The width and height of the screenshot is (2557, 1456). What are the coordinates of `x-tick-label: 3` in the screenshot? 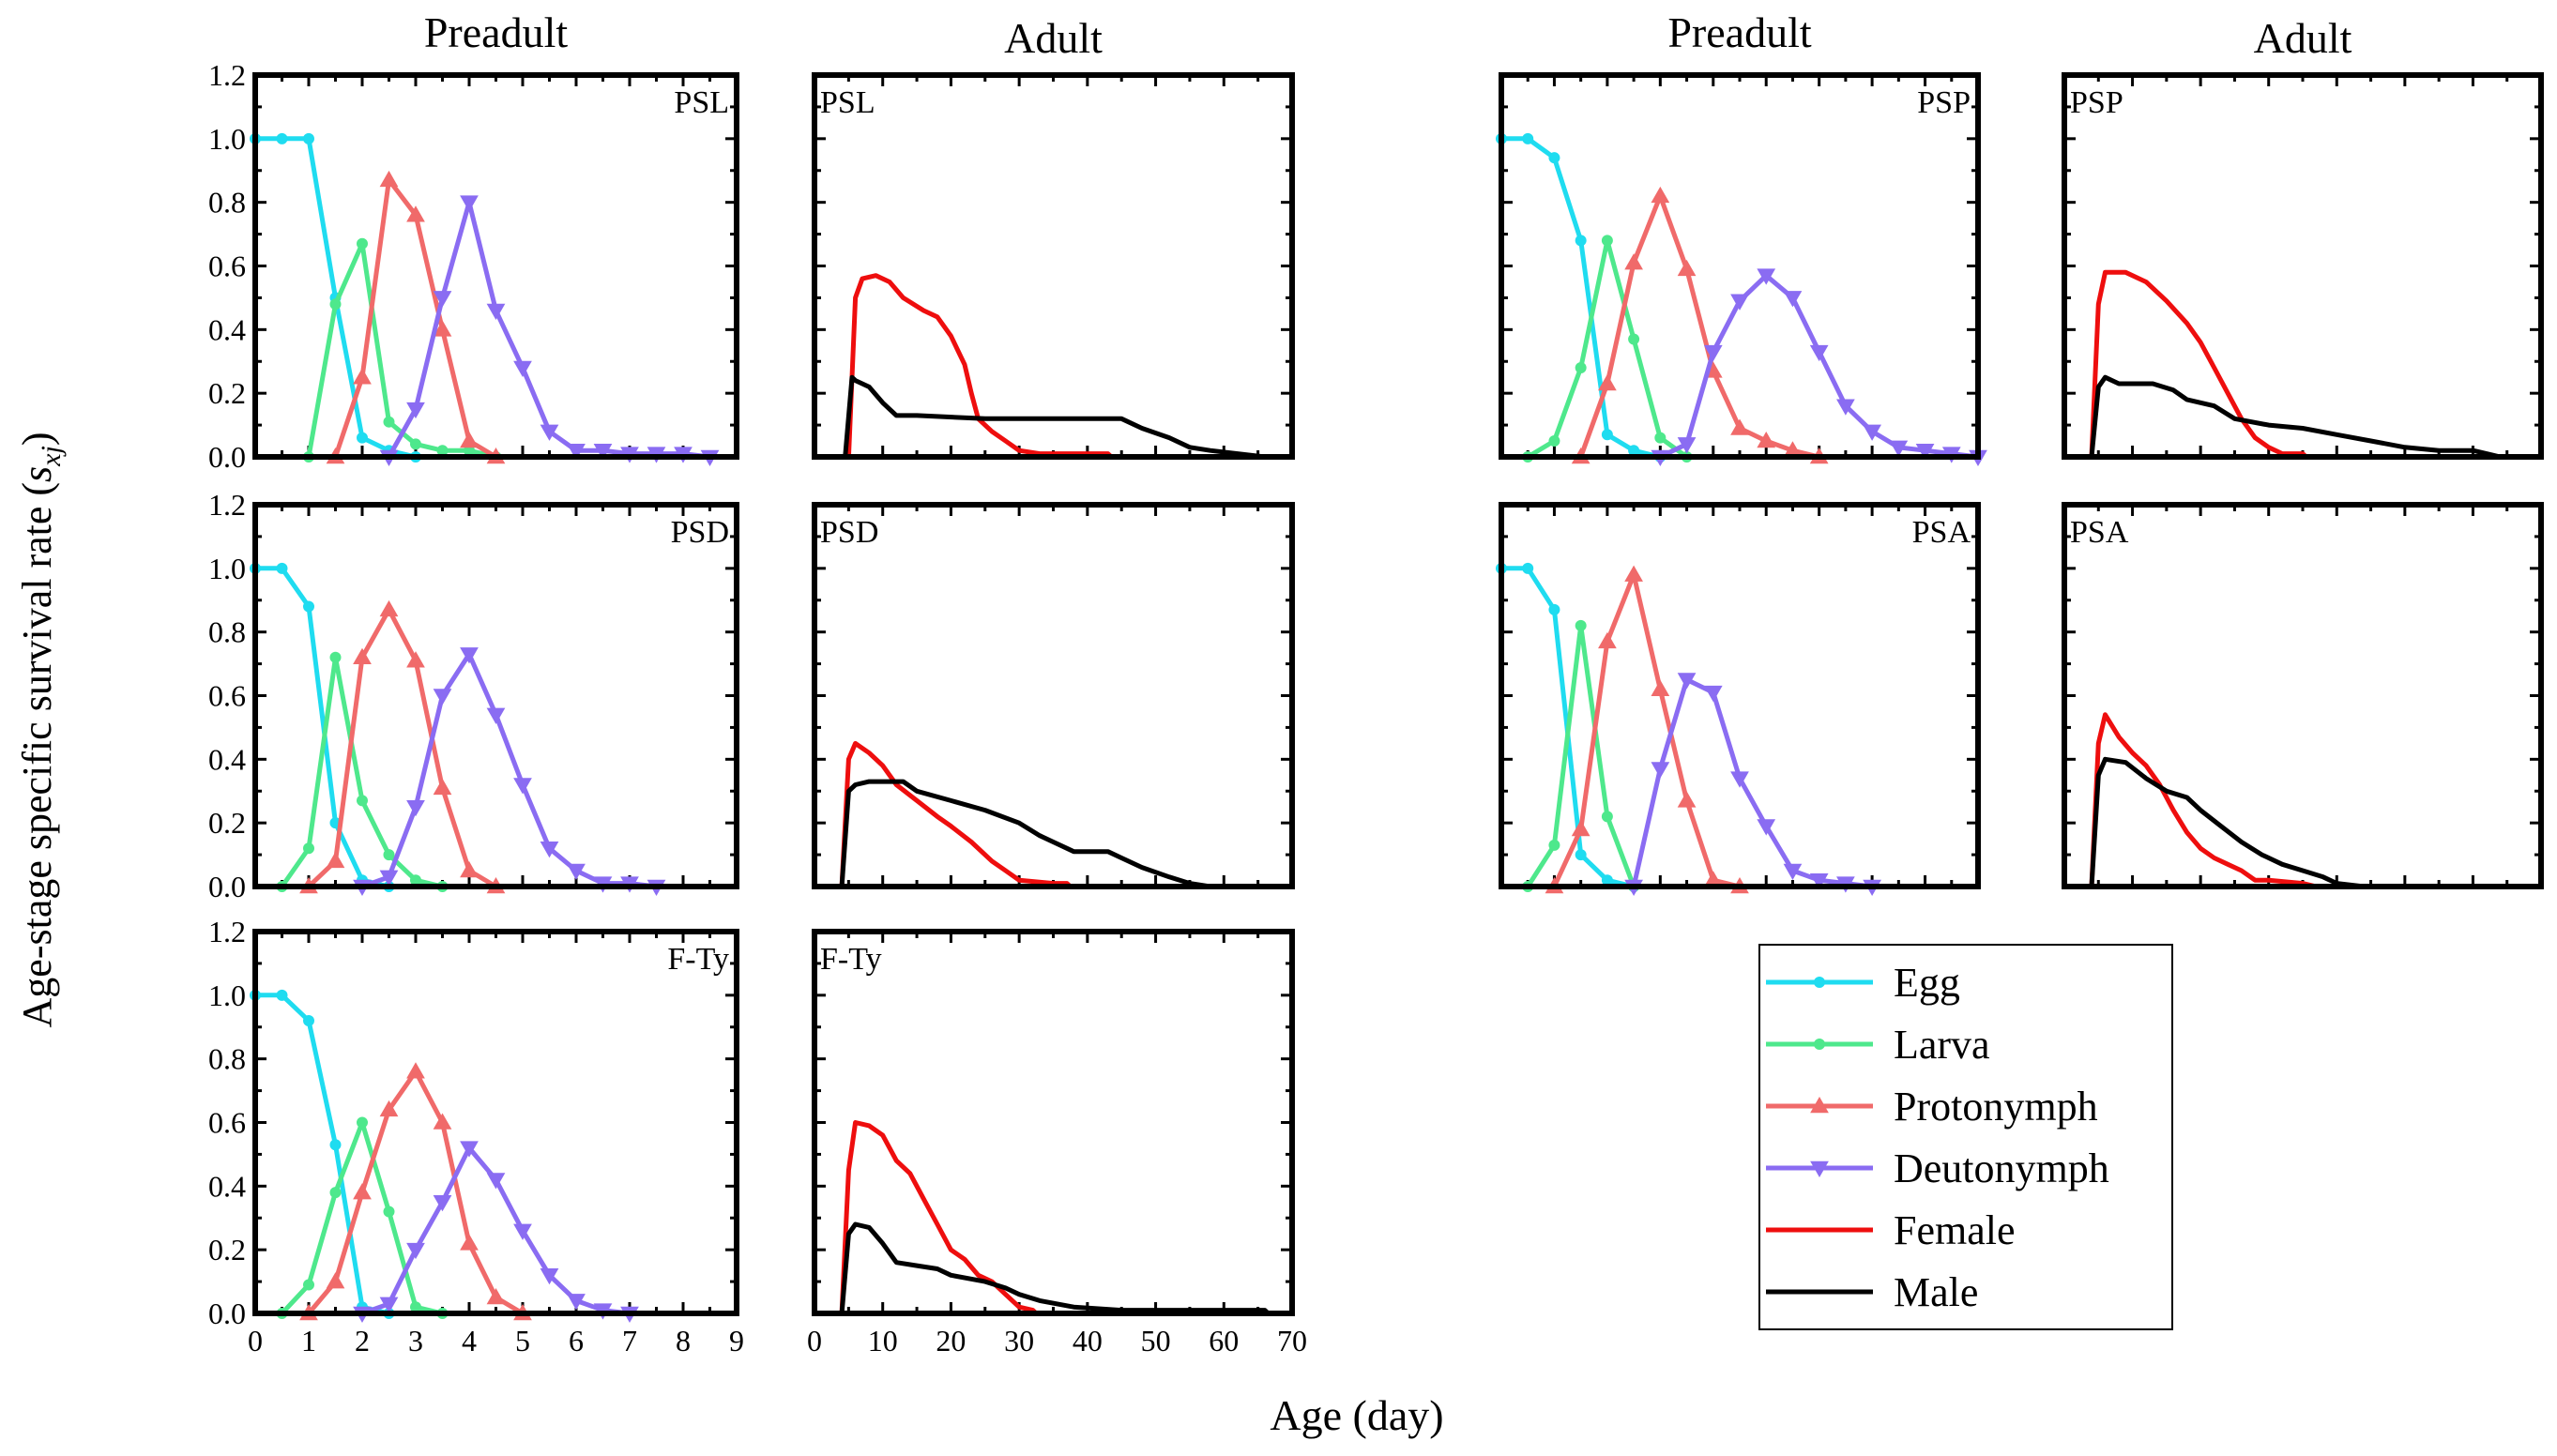 It's located at (415, 1340).